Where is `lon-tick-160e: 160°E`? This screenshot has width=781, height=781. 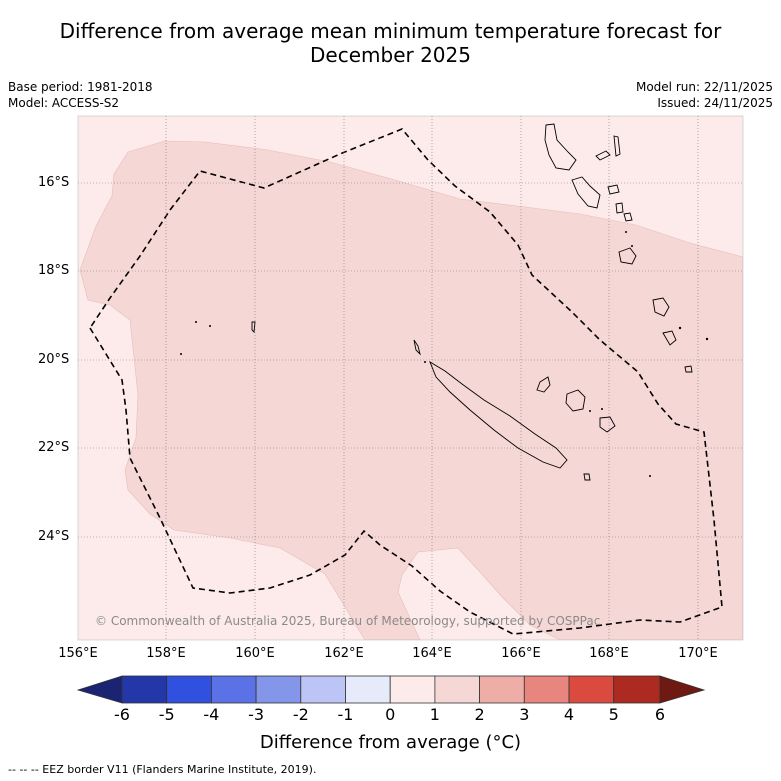 lon-tick-160e: 160°E is located at coordinates (255, 653).